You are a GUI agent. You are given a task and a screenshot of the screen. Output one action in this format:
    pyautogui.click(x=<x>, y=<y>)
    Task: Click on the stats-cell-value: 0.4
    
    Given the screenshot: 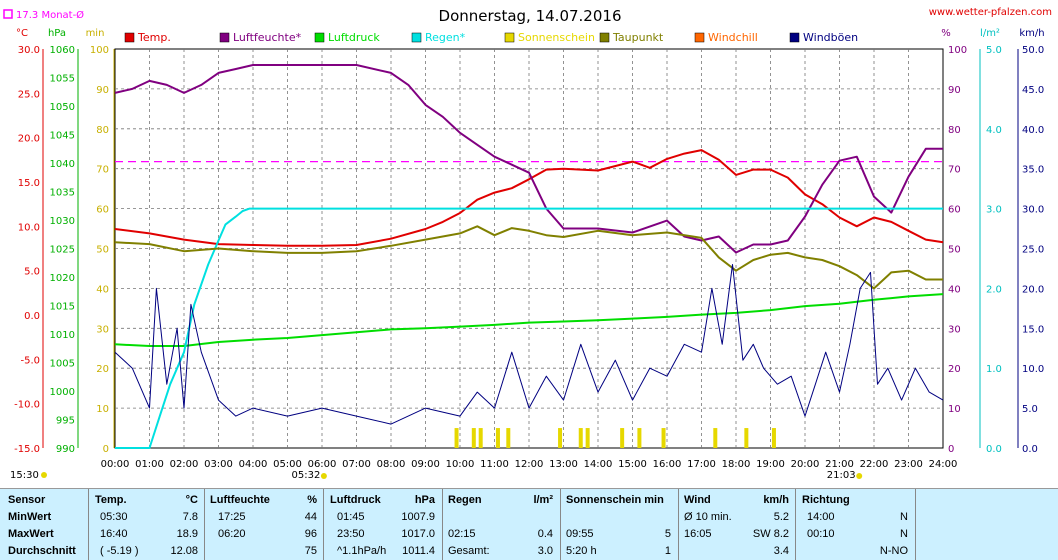 What is the action you would take?
    pyautogui.click(x=545, y=534)
    